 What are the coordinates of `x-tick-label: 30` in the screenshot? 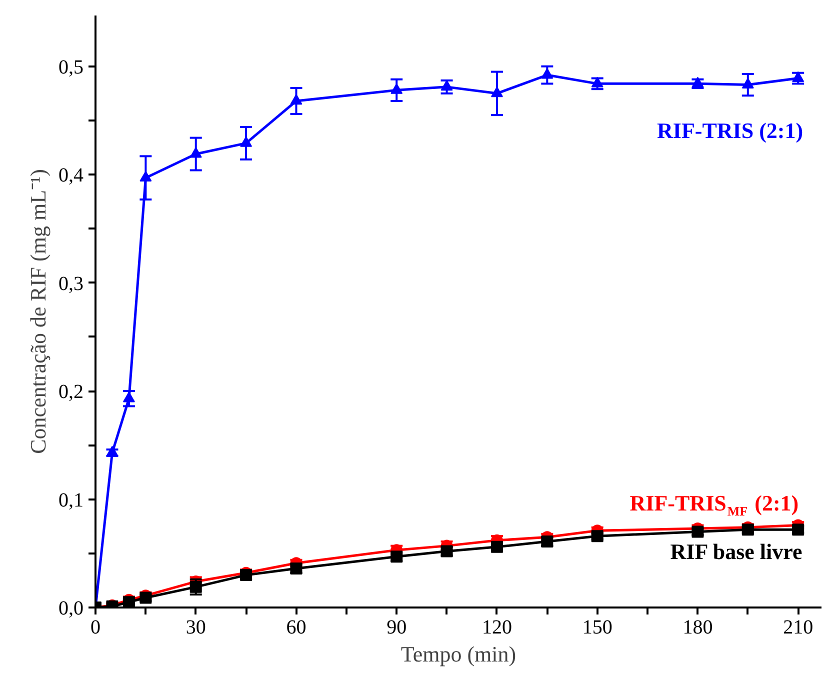 It's located at (196, 627).